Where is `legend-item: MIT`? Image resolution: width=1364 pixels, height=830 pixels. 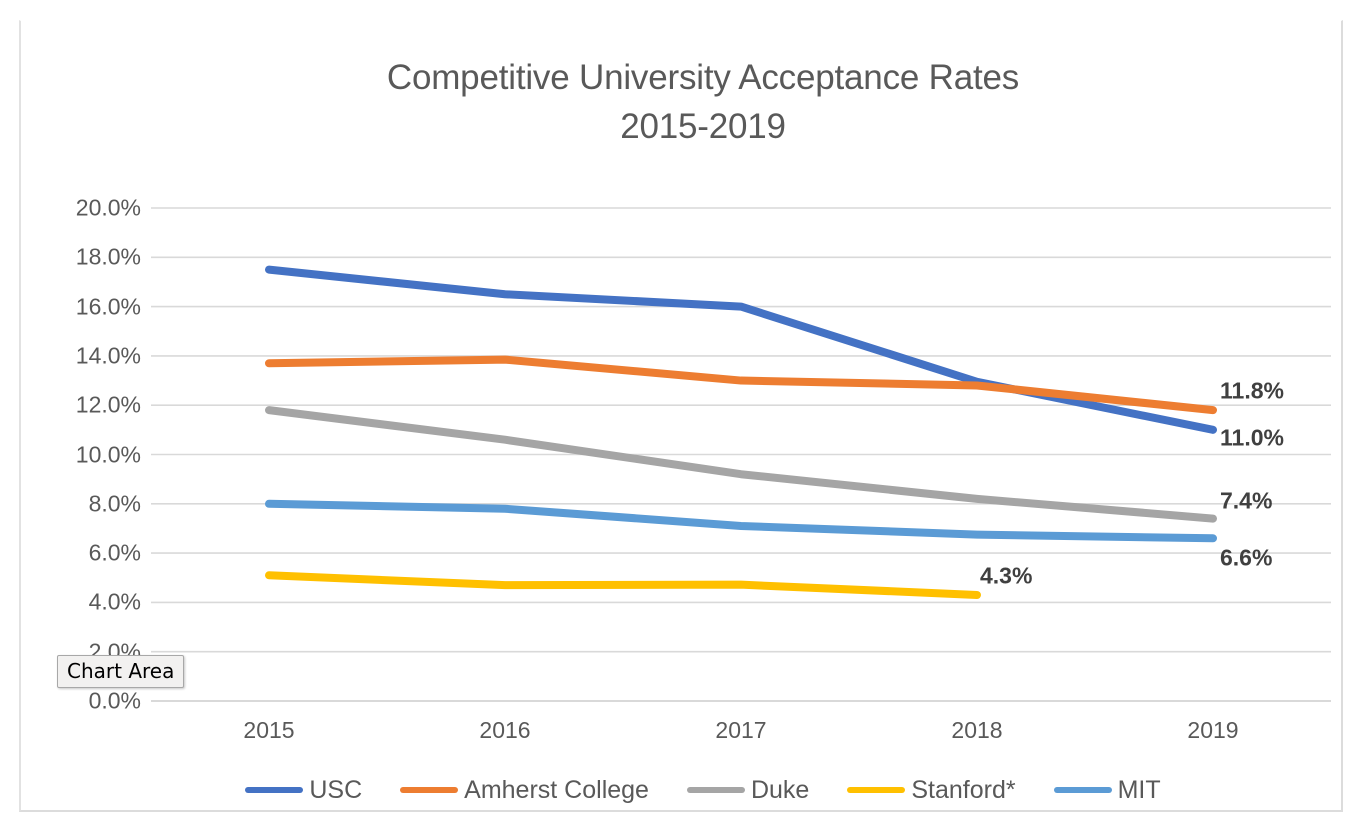 legend-item: MIT is located at coordinates (1107, 790).